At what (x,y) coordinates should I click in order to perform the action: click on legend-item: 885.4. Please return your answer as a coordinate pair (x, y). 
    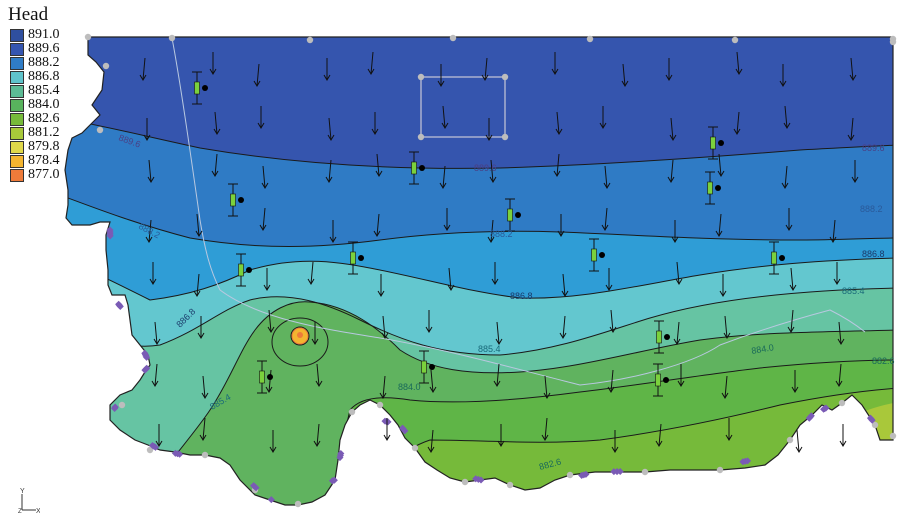
    Looking at the image, I should click on (45, 91).